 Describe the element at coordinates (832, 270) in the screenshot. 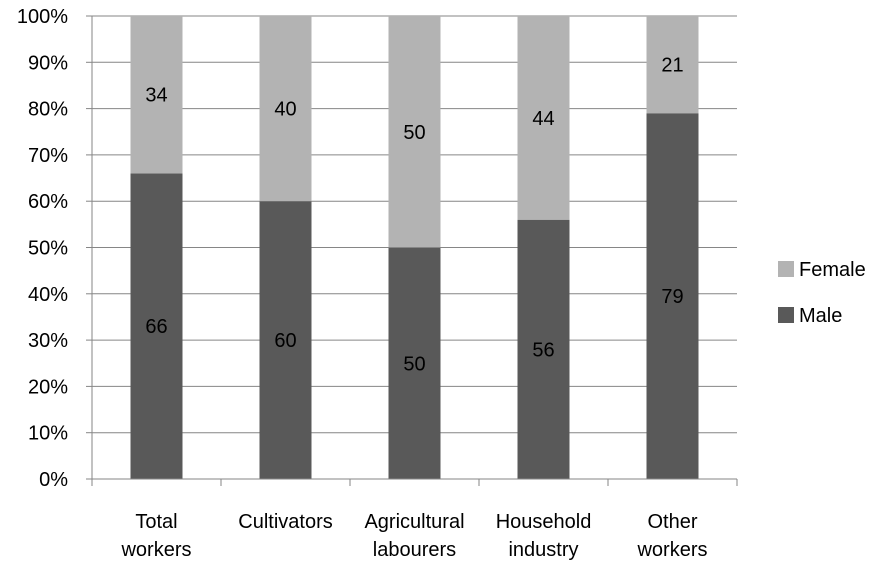

I see `legend-label-female: Female` at that location.